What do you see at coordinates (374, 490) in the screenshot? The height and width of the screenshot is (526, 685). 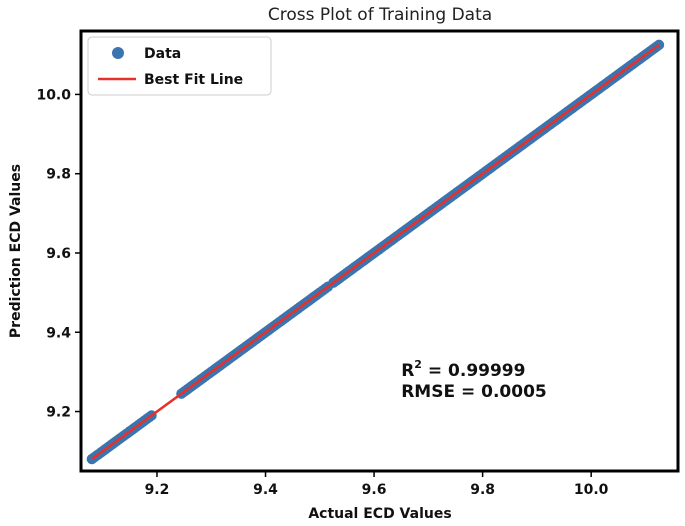 I see `x-tick-label: 9.6` at bounding box center [374, 490].